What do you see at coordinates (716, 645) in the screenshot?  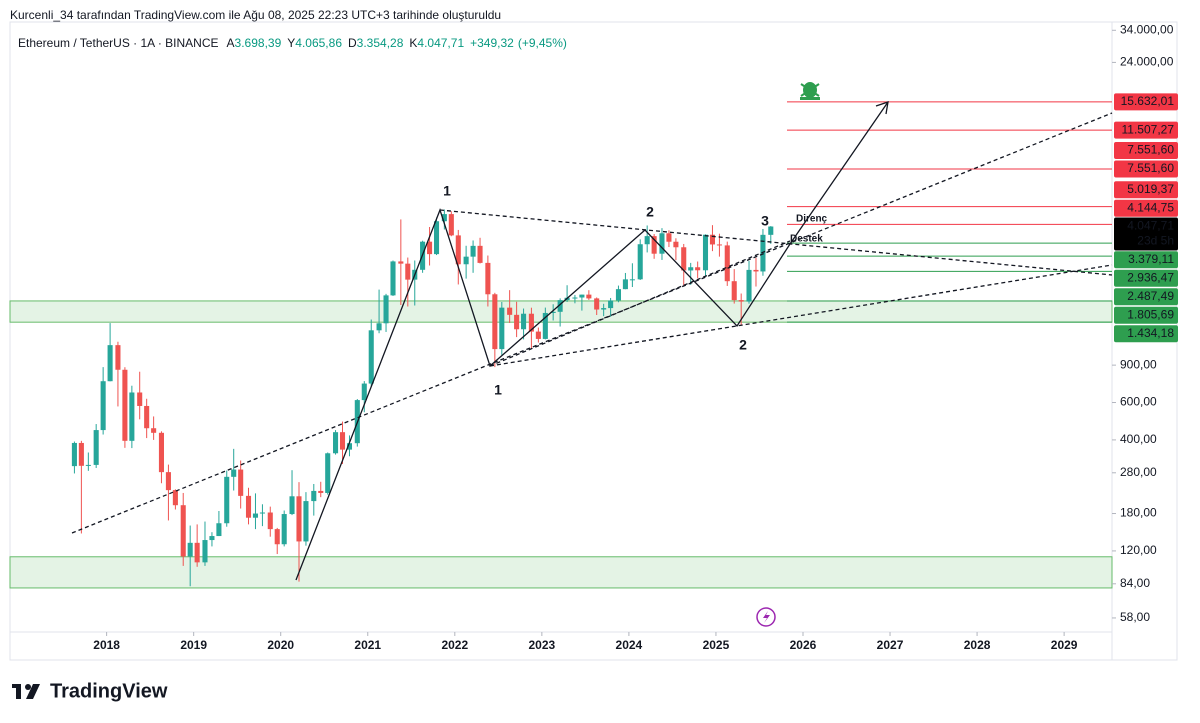 I see `x-tick-label: 2025` at bounding box center [716, 645].